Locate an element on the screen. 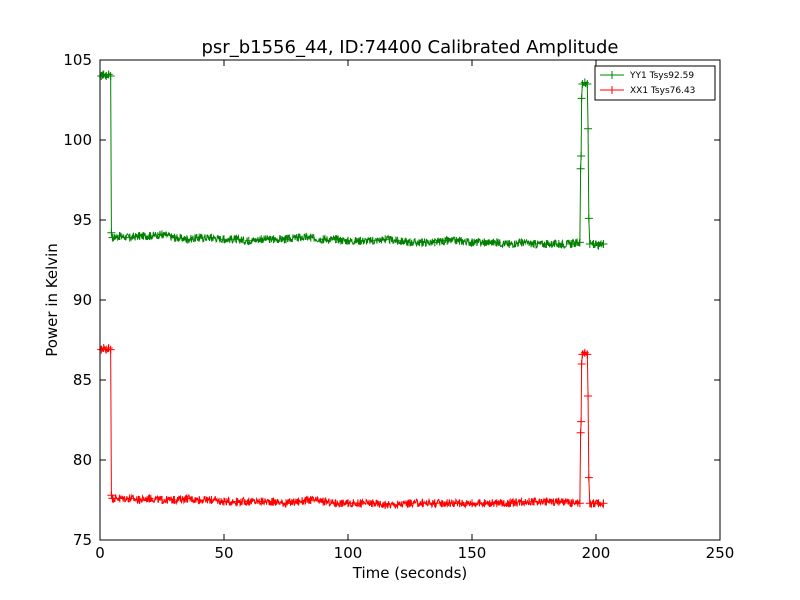 The width and height of the screenshot is (800, 600). y-tick-label: 80 is located at coordinates (82, 460).